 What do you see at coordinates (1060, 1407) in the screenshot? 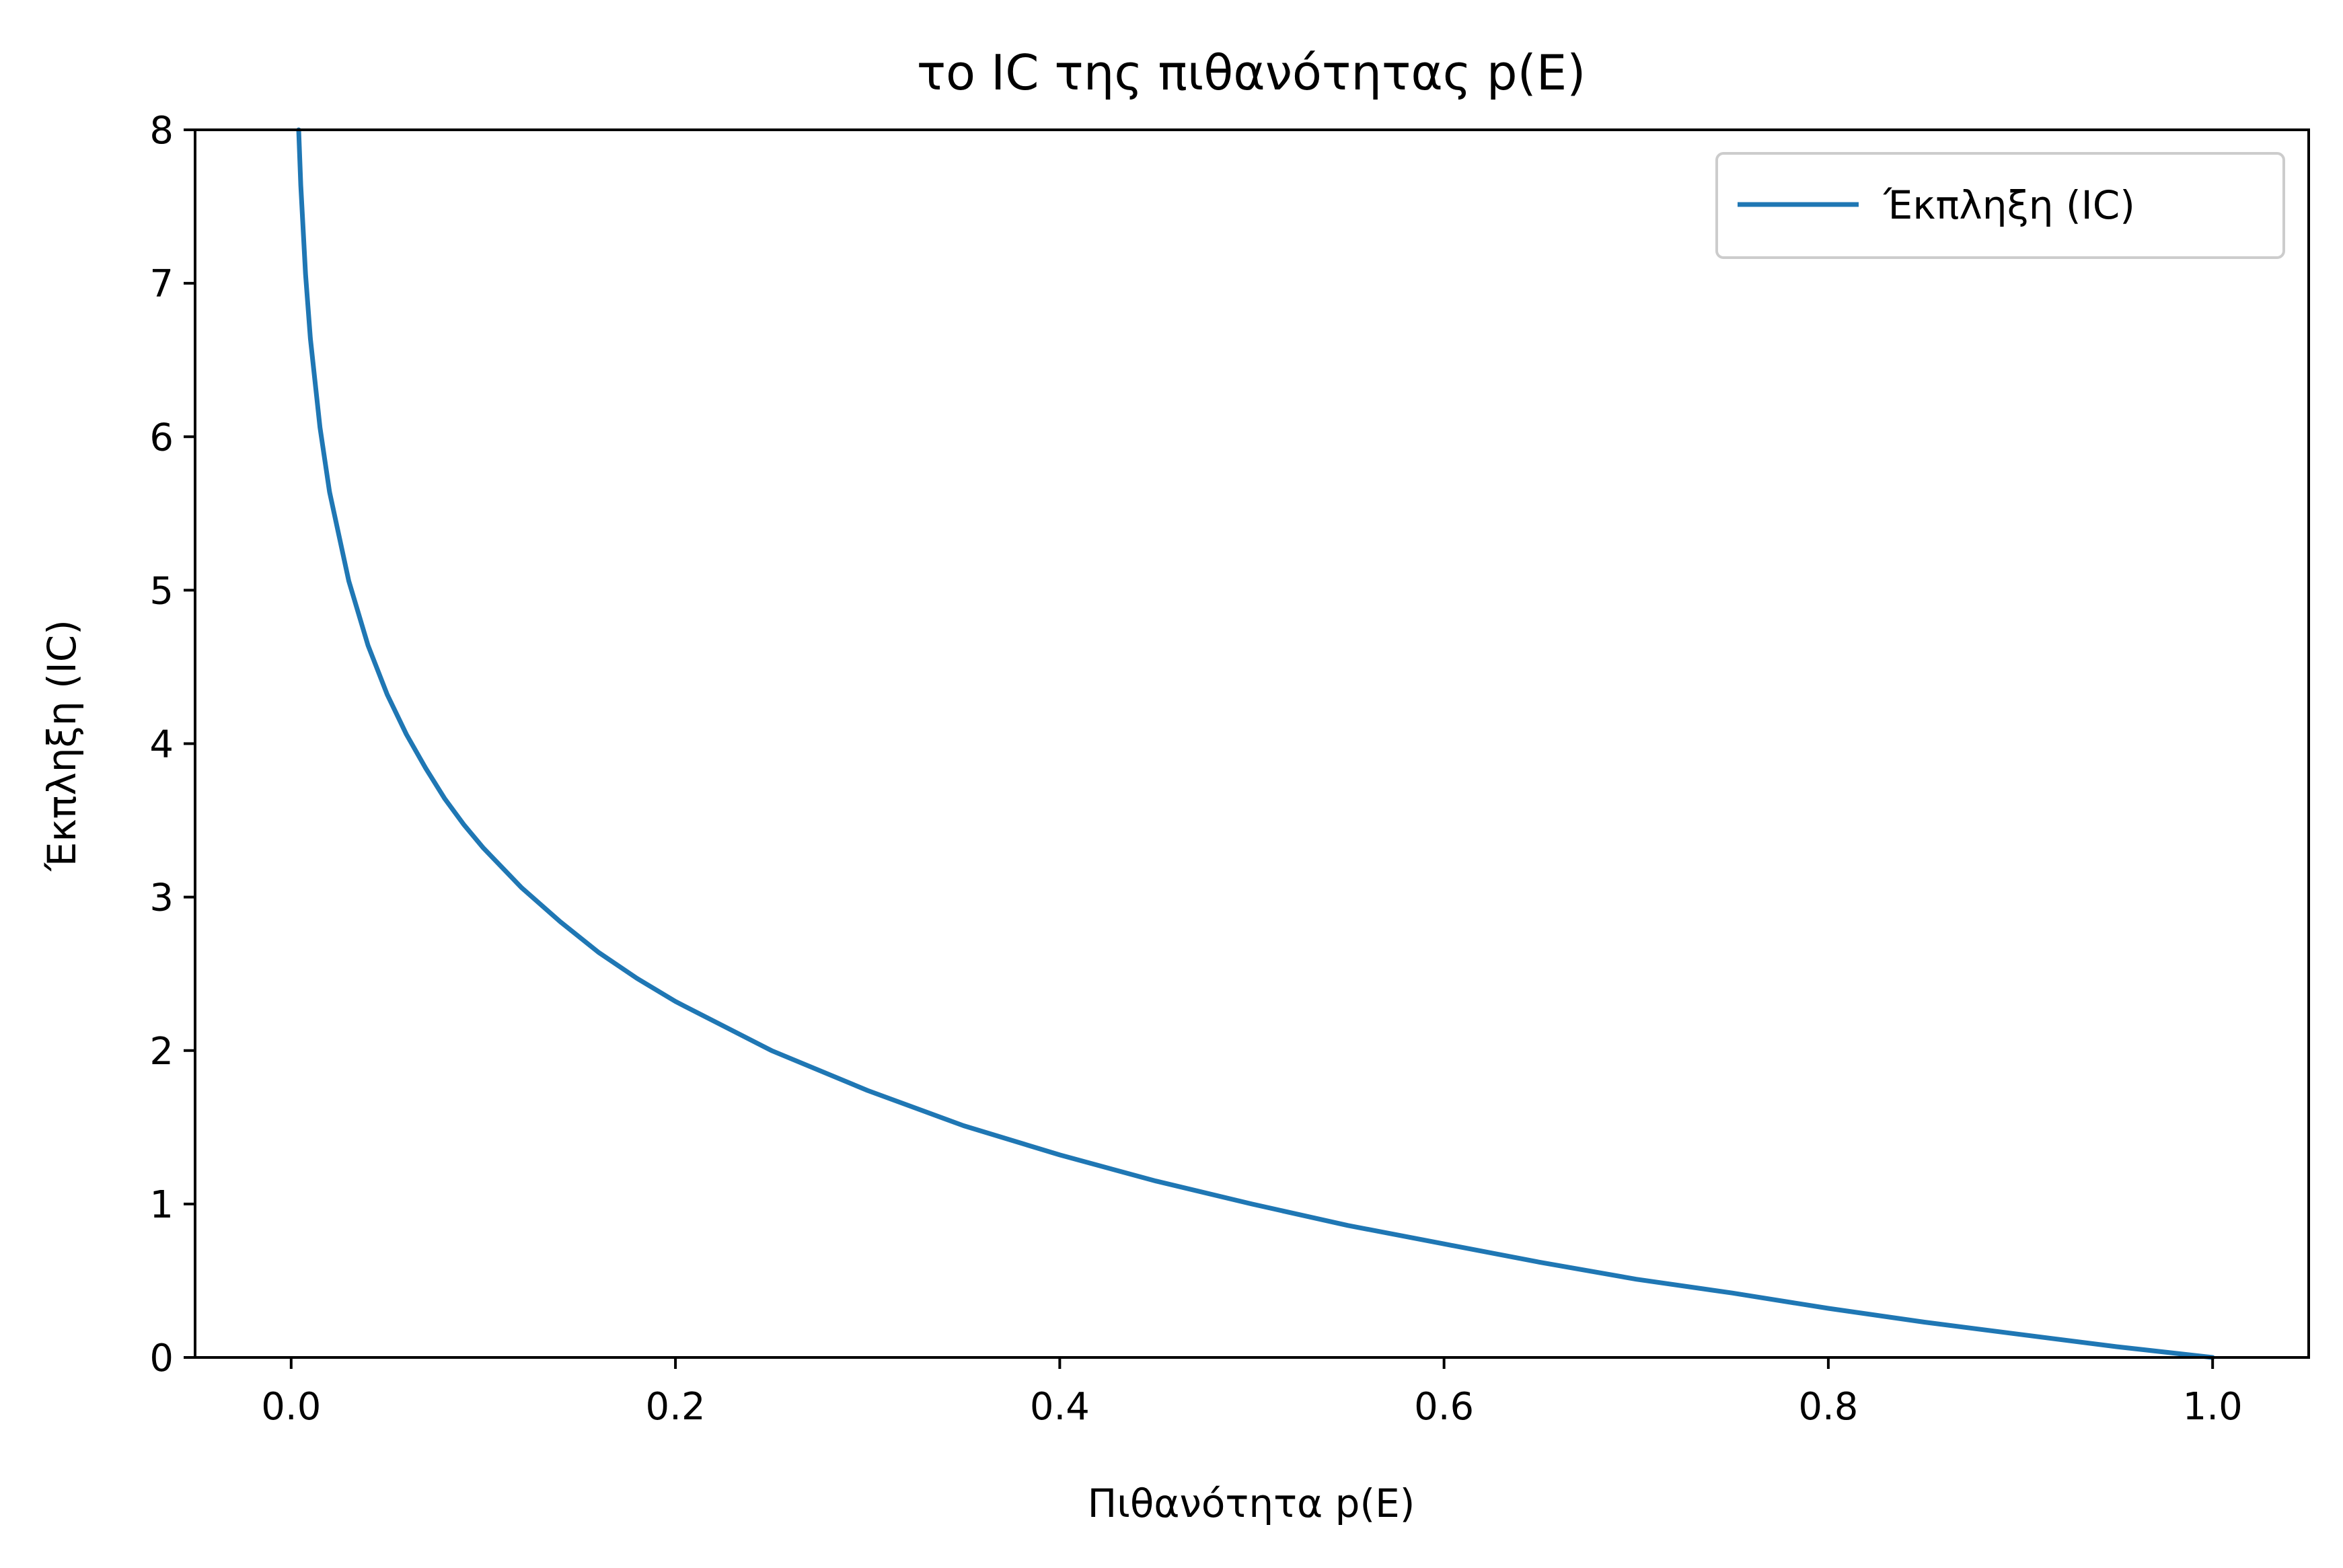
I see `x-tick-label: 0.4` at bounding box center [1060, 1407].